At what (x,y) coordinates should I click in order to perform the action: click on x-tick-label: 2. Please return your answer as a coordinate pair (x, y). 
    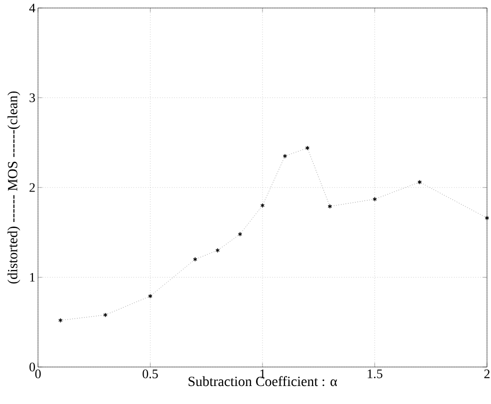
    Looking at the image, I should click on (487, 374).